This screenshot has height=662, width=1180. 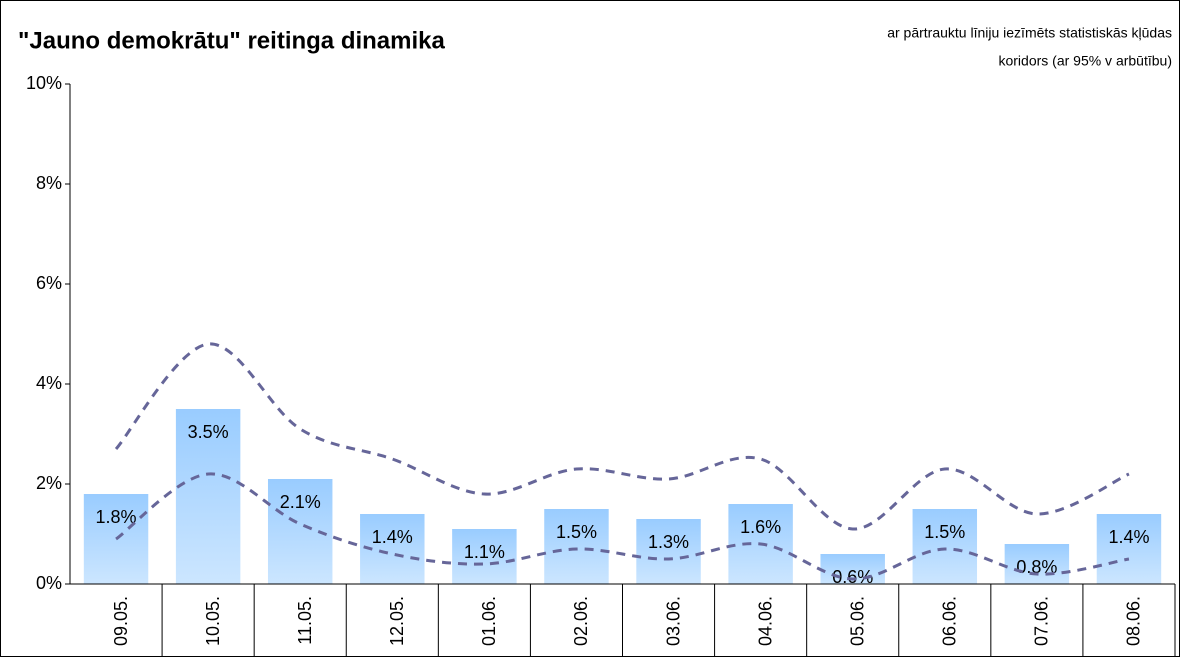 What do you see at coordinates (213, 621) in the screenshot?
I see `x-tick-label: 10.05.` at bounding box center [213, 621].